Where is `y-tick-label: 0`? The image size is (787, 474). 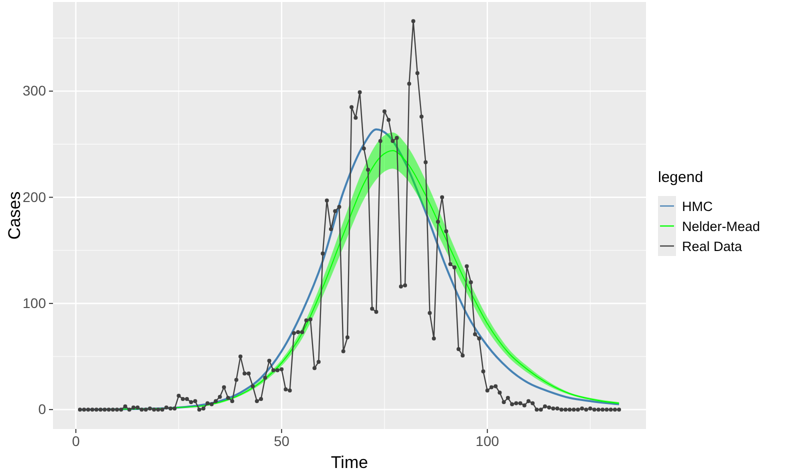 y-tick-label: 0 is located at coordinates (42, 409).